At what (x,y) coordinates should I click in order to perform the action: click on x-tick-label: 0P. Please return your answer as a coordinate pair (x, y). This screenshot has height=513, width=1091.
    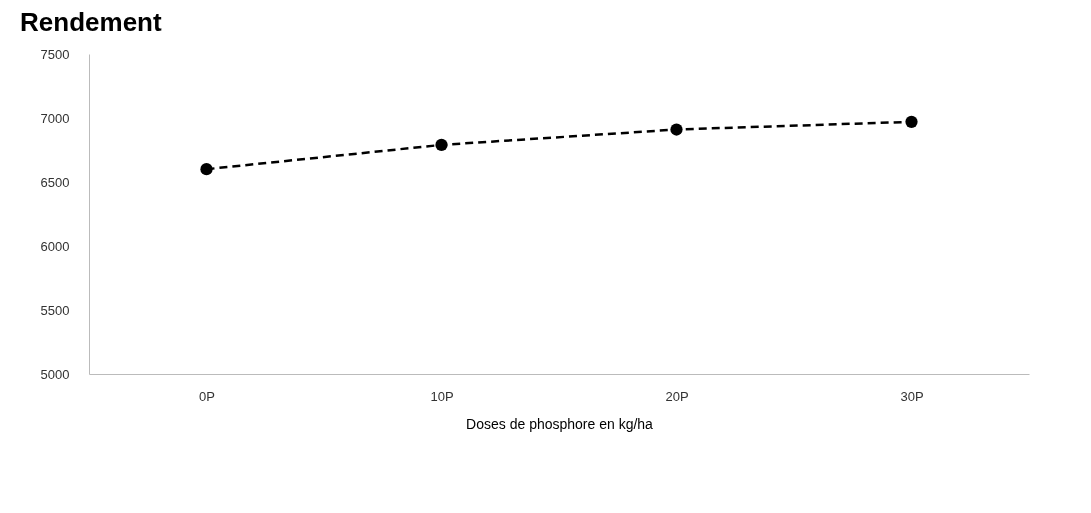
    Looking at the image, I should click on (207, 396).